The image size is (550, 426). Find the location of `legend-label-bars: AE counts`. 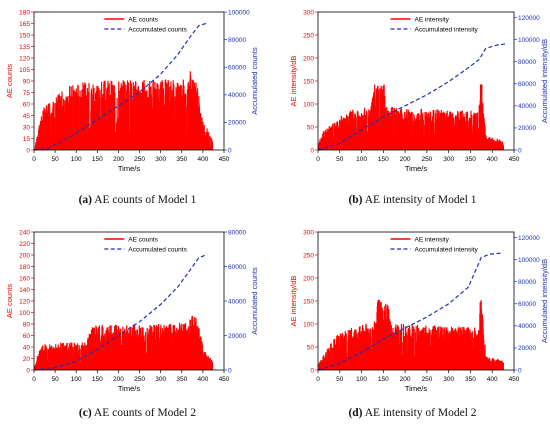

legend-label-bars: AE counts is located at coordinates (143, 19).